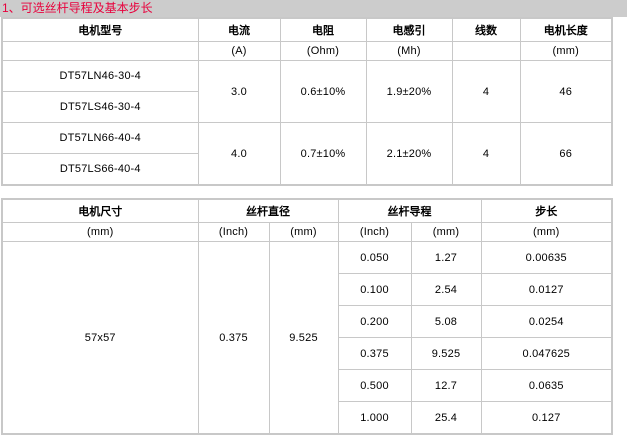 The width and height of the screenshot is (627, 446). I want to click on cell-inductance: 2.1±20%, so click(409, 154).